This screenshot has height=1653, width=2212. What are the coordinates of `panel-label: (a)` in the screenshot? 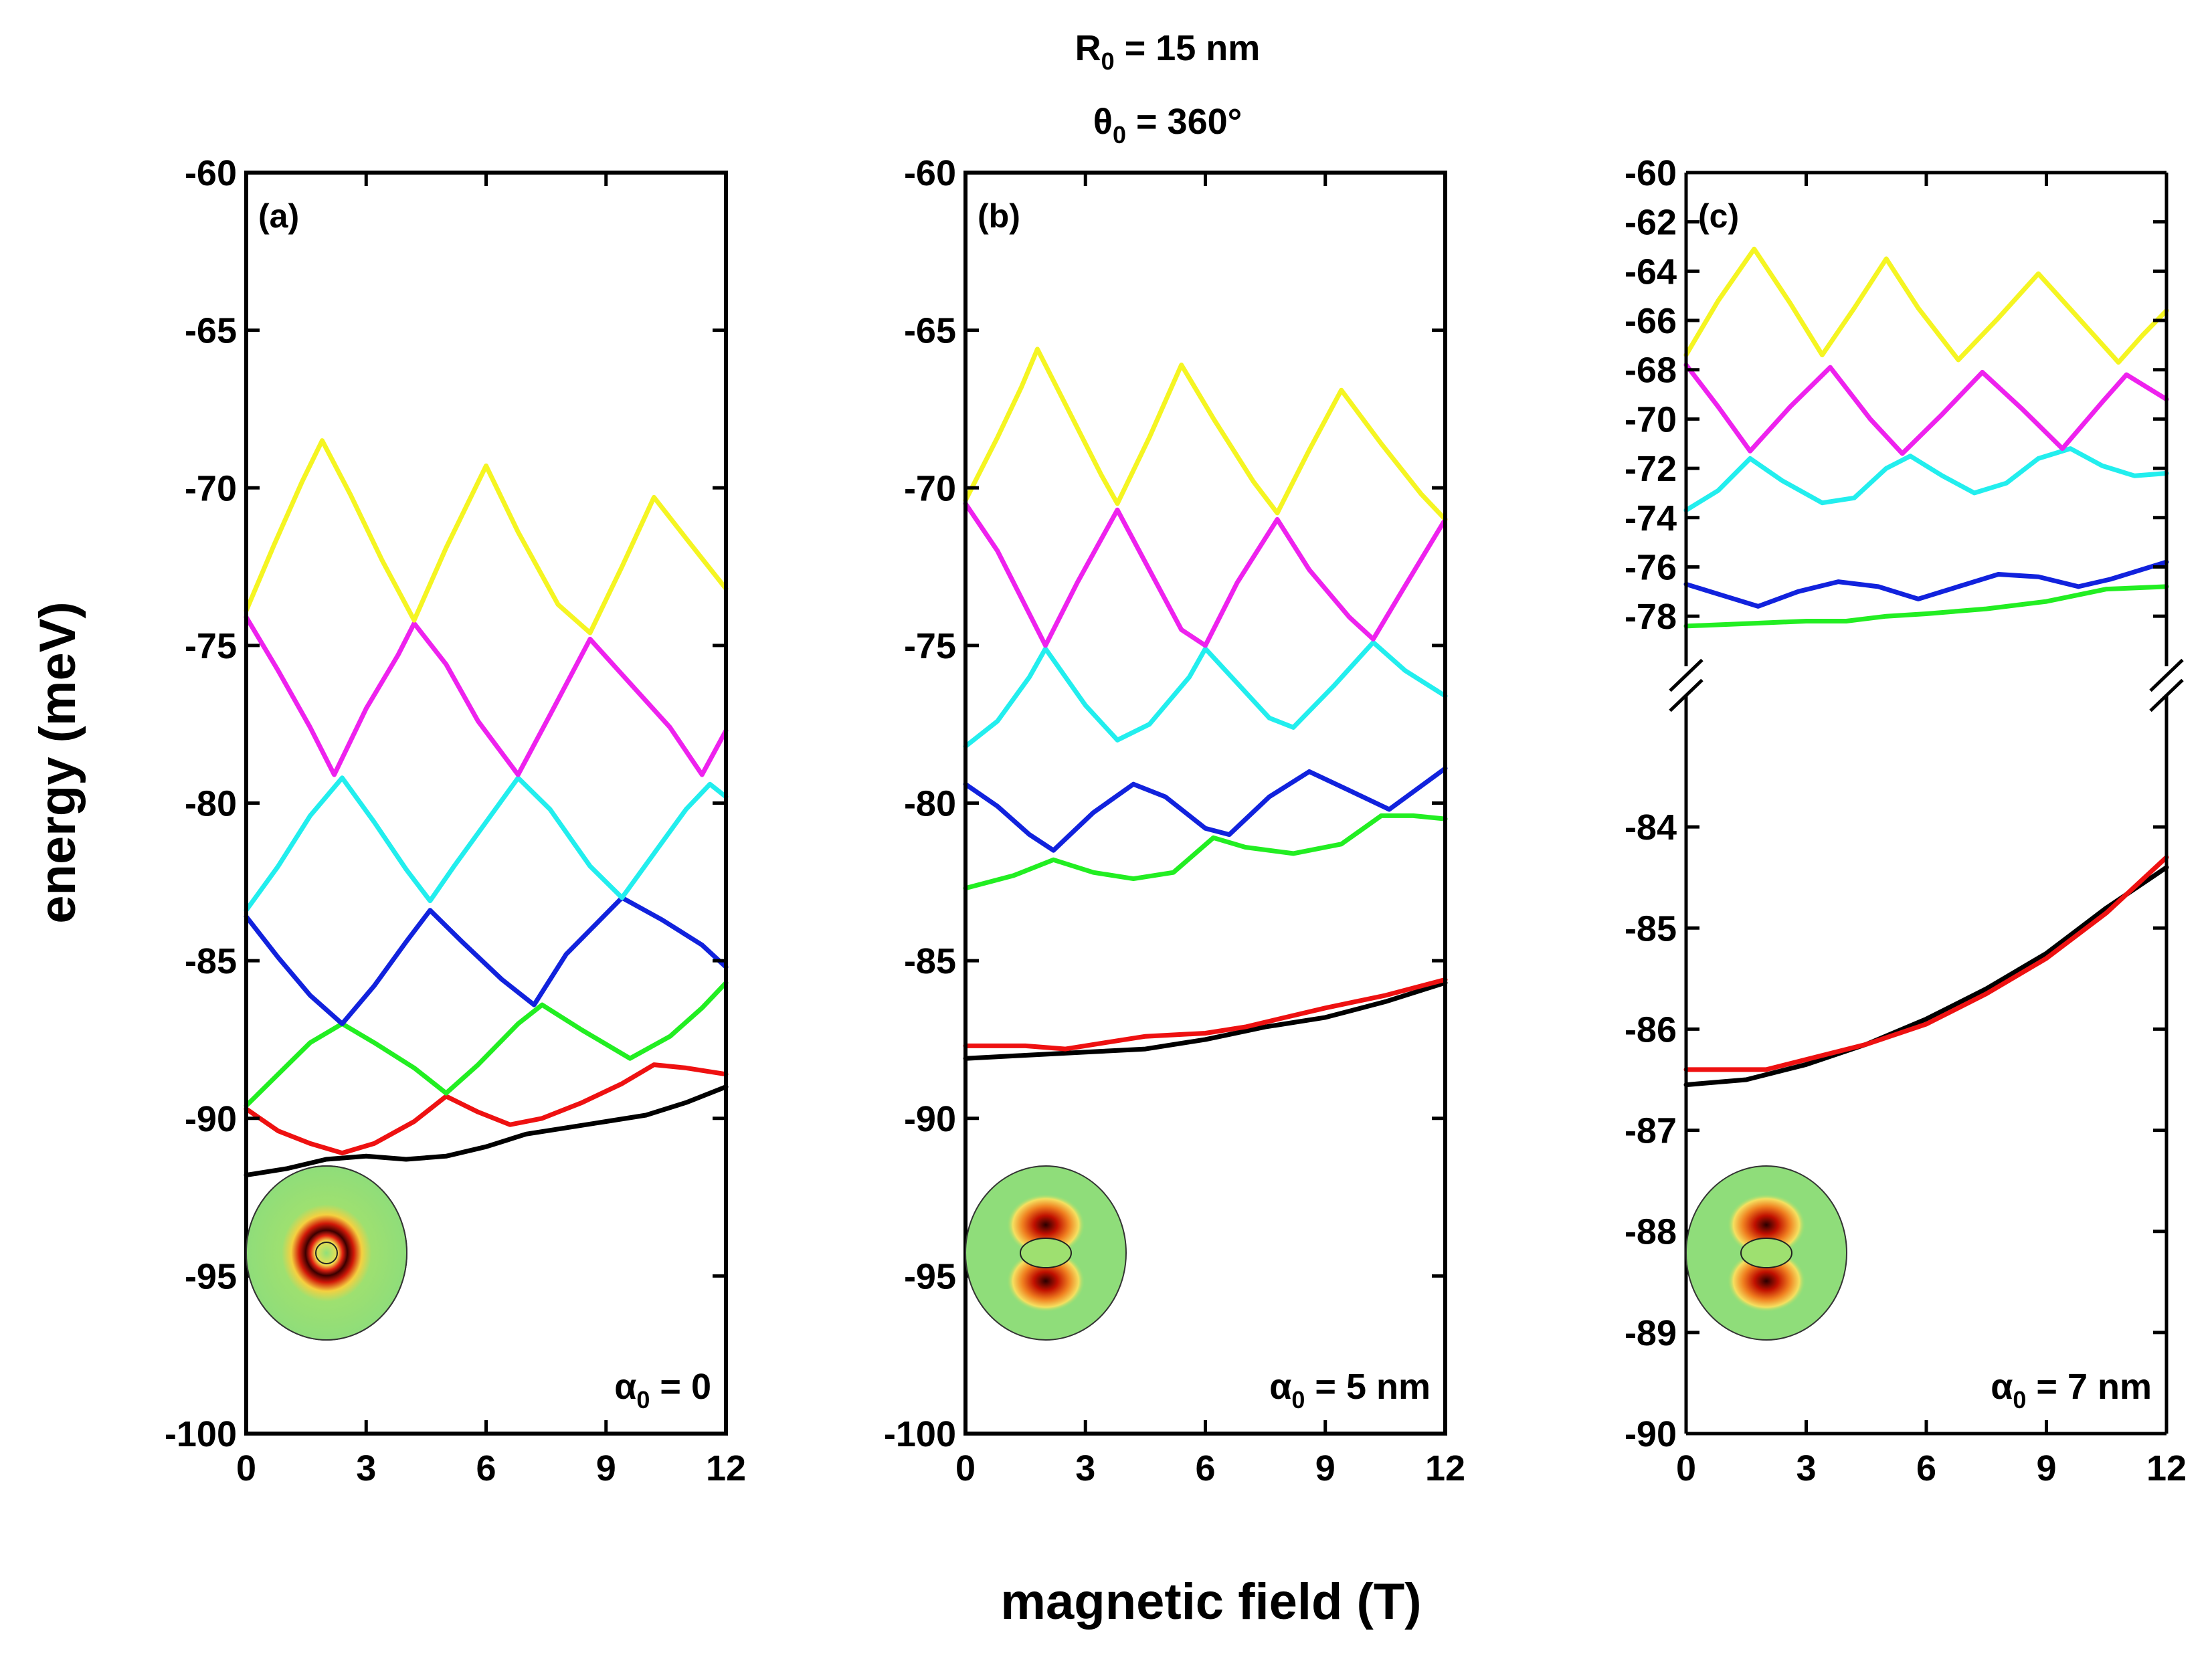 It's located at (278, 216).